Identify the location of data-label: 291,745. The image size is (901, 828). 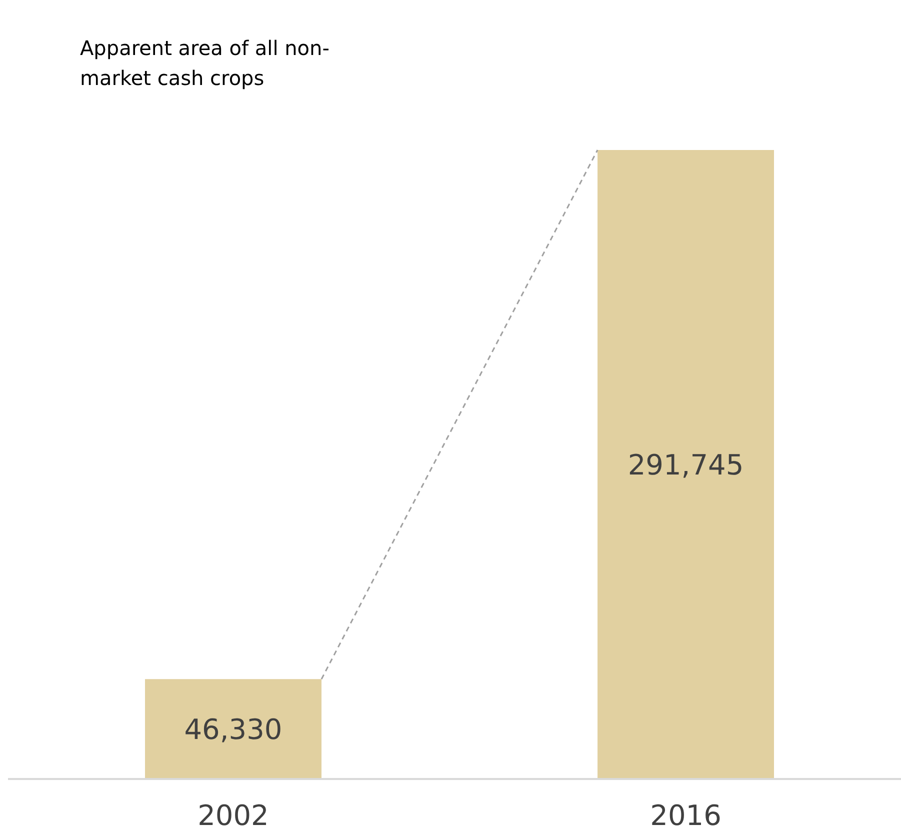
(686, 465).